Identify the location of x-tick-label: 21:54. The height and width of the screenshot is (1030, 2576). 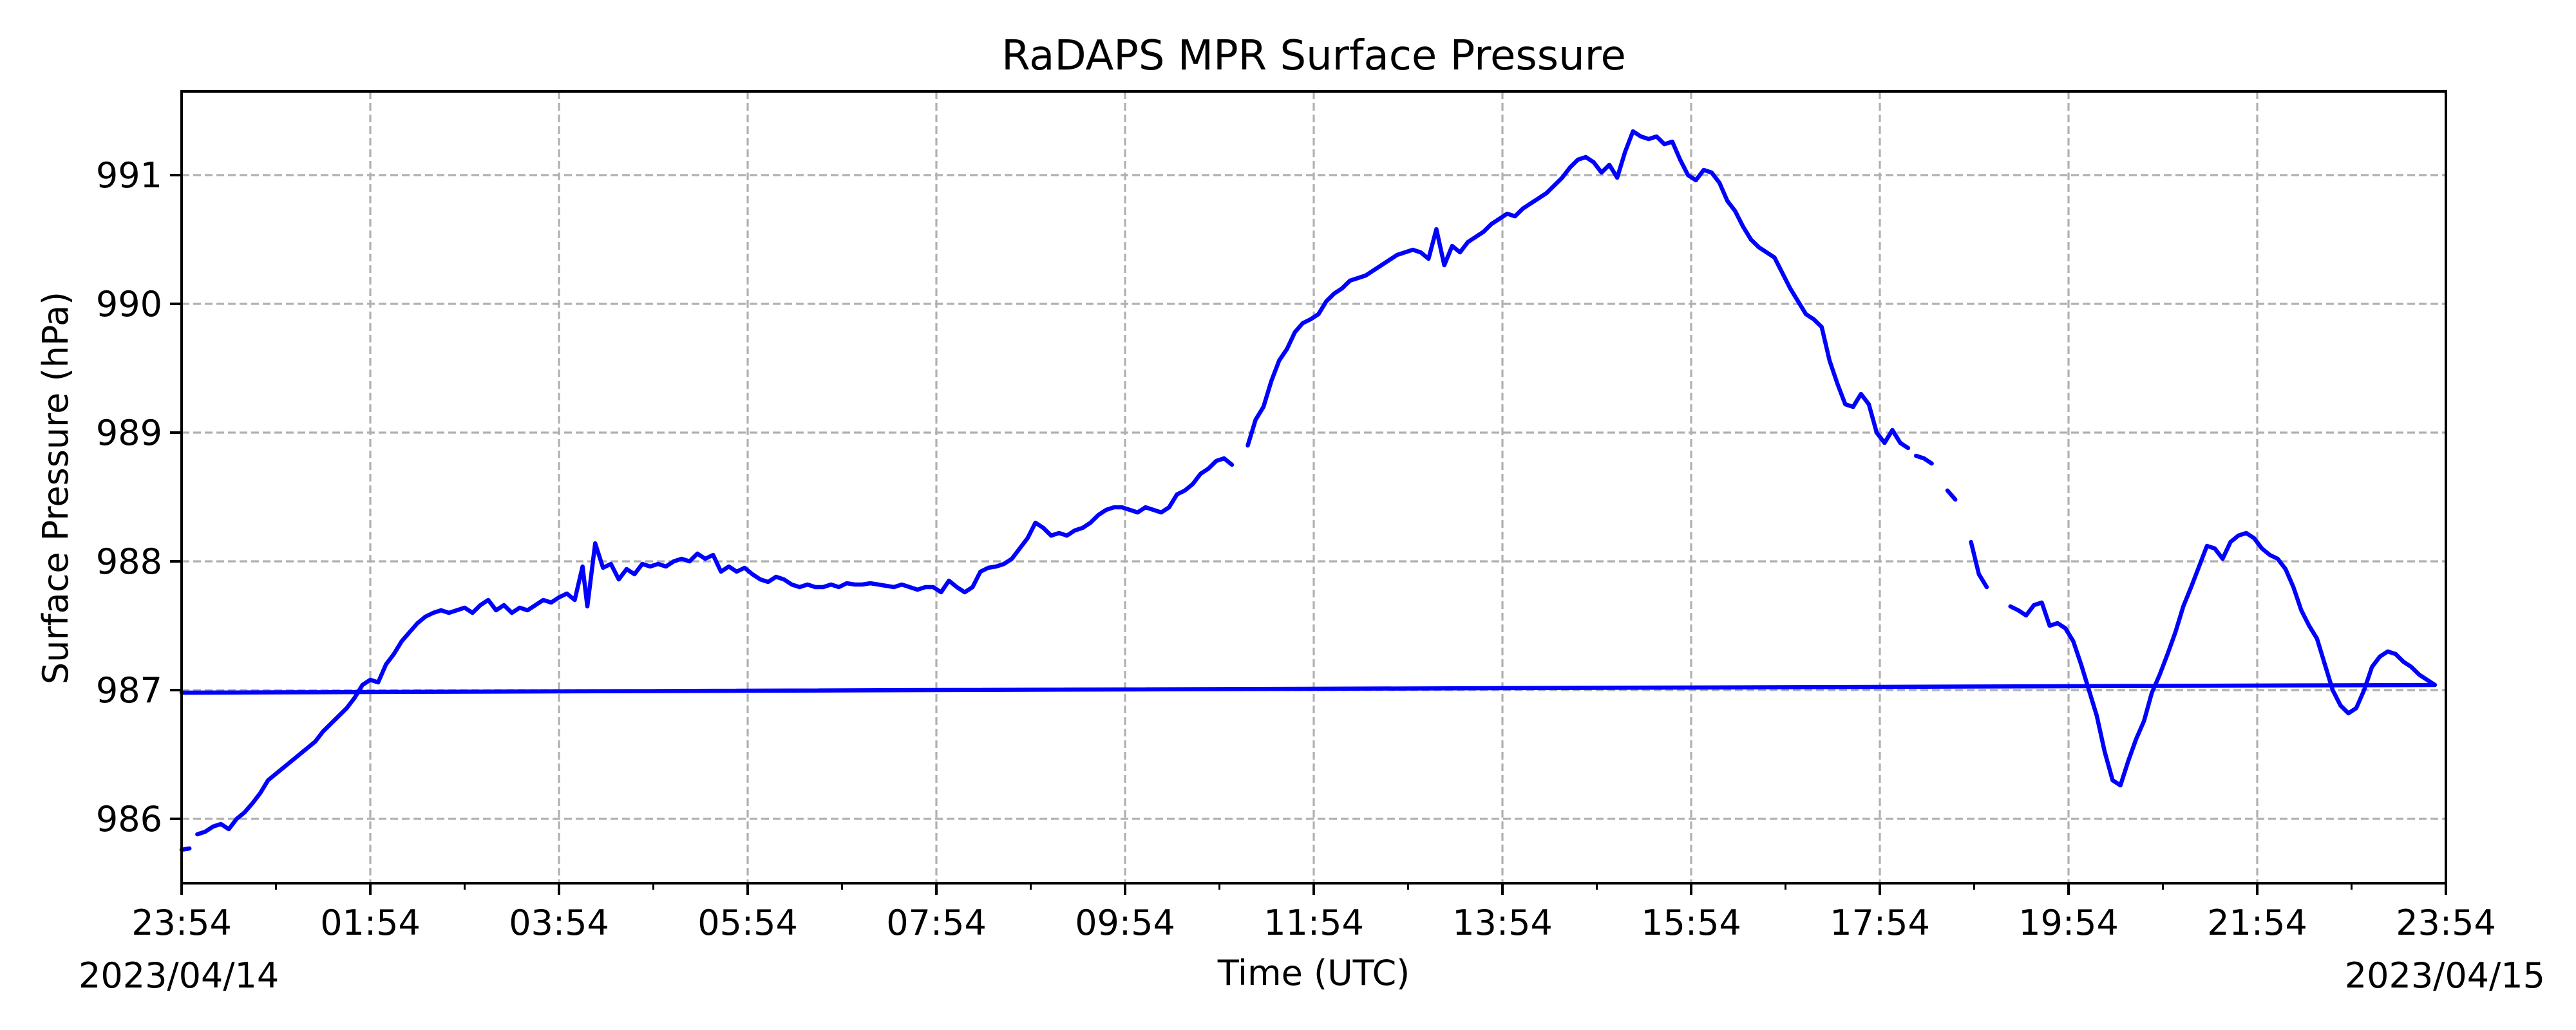
(2257, 923).